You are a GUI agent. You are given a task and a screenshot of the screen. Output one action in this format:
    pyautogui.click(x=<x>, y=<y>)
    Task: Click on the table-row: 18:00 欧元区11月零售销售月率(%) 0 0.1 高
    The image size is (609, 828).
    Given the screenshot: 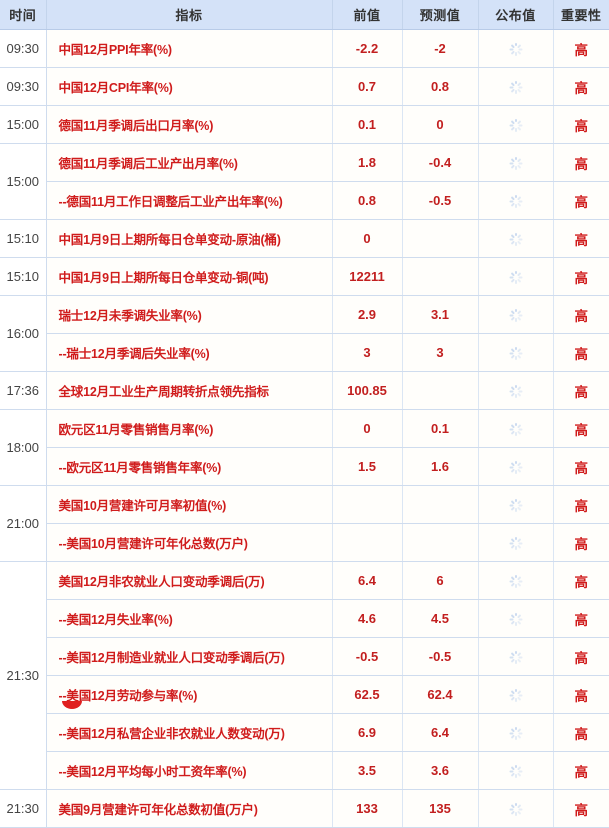 What is the action you would take?
    pyautogui.click(x=304, y=447)
    